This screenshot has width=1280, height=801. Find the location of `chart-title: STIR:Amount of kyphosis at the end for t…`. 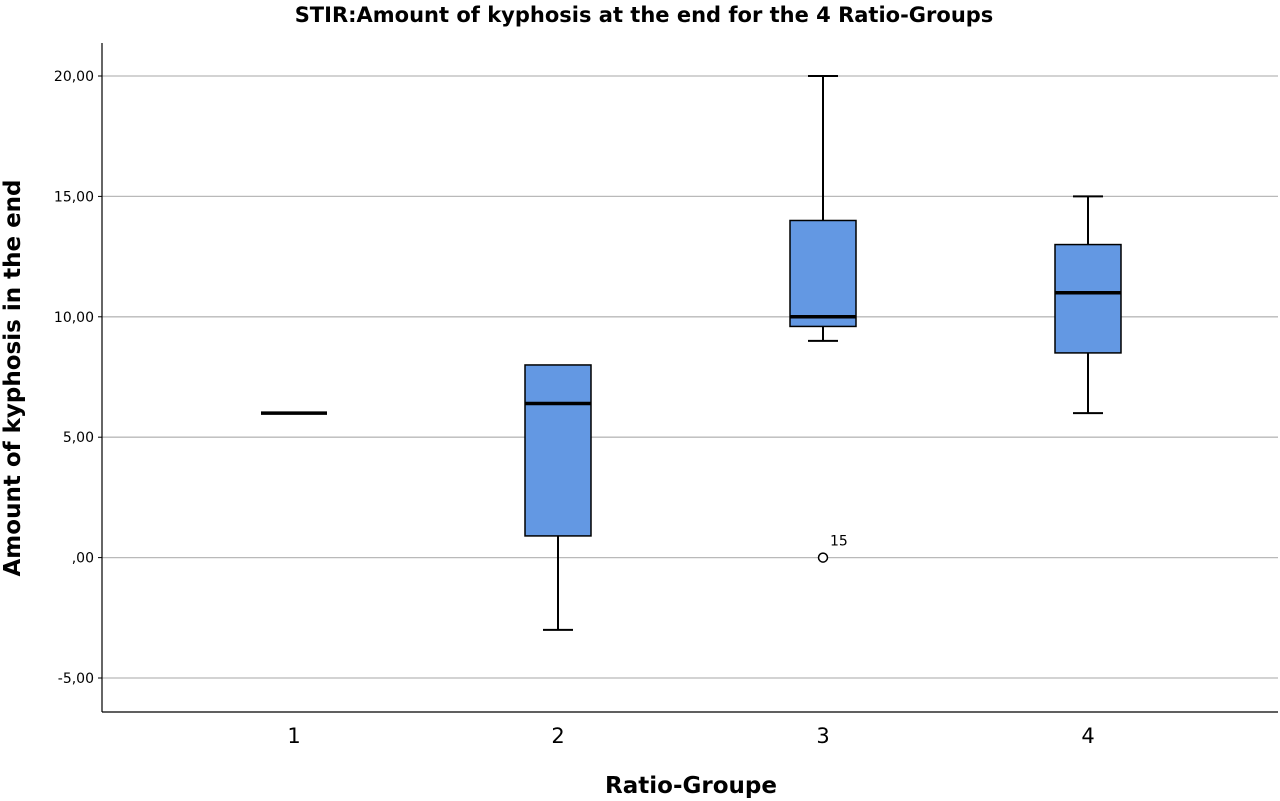

chart-title: STIR:Amount of kyphosis at the end for t… is located at coordinates (644, 15).